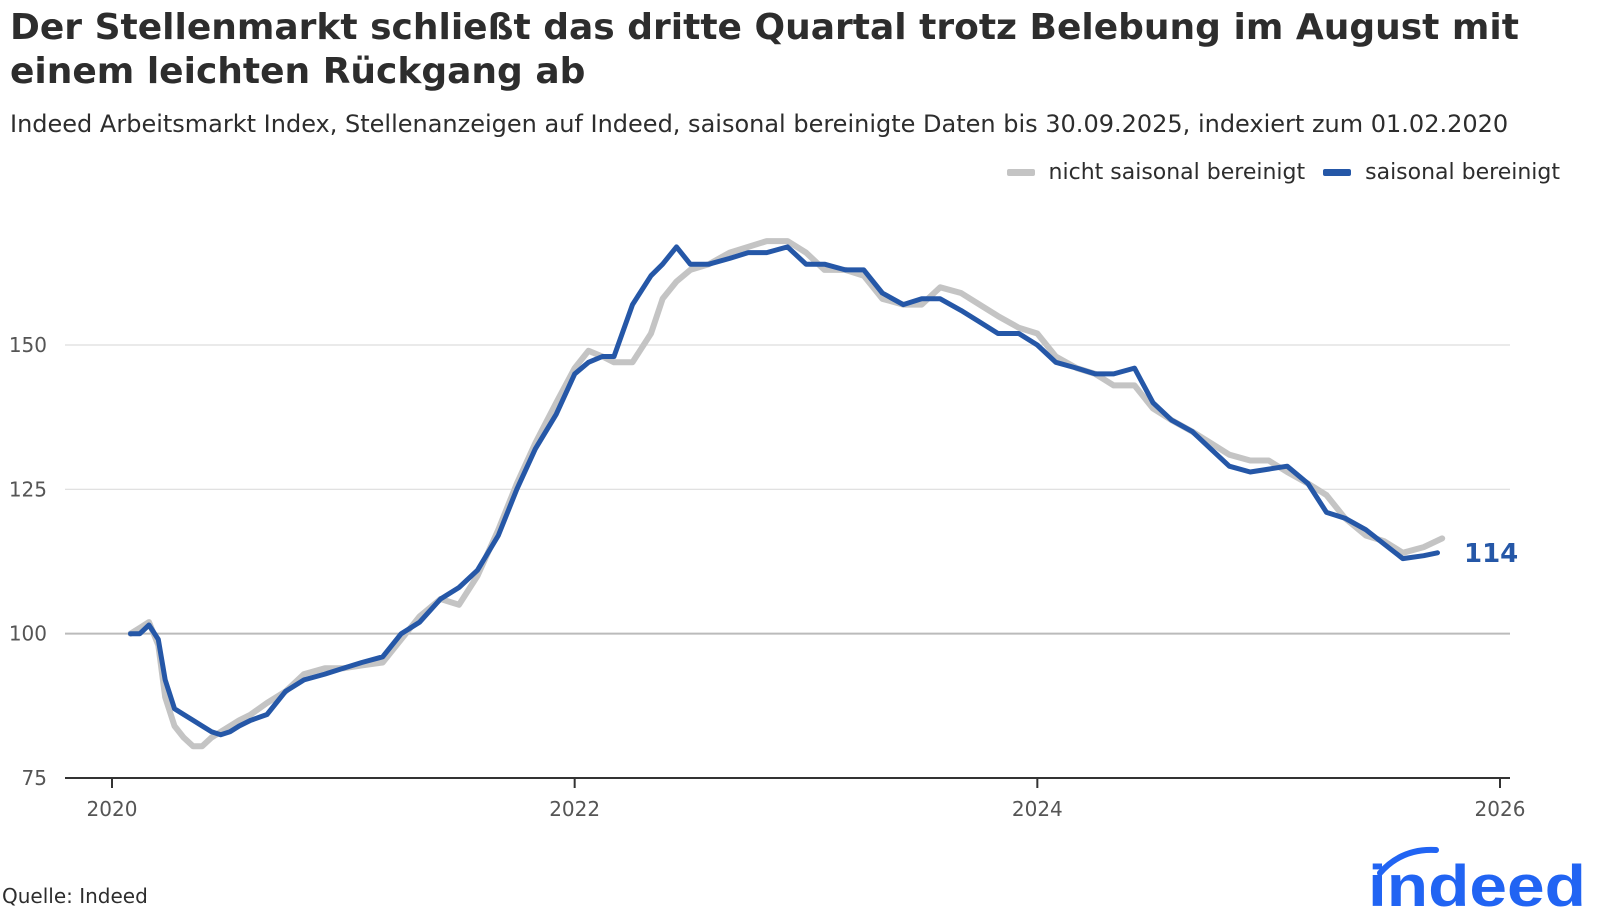 This screenshot has width=1600, height=914. I want to click on y-tick-label: 100, so click(28, 634).